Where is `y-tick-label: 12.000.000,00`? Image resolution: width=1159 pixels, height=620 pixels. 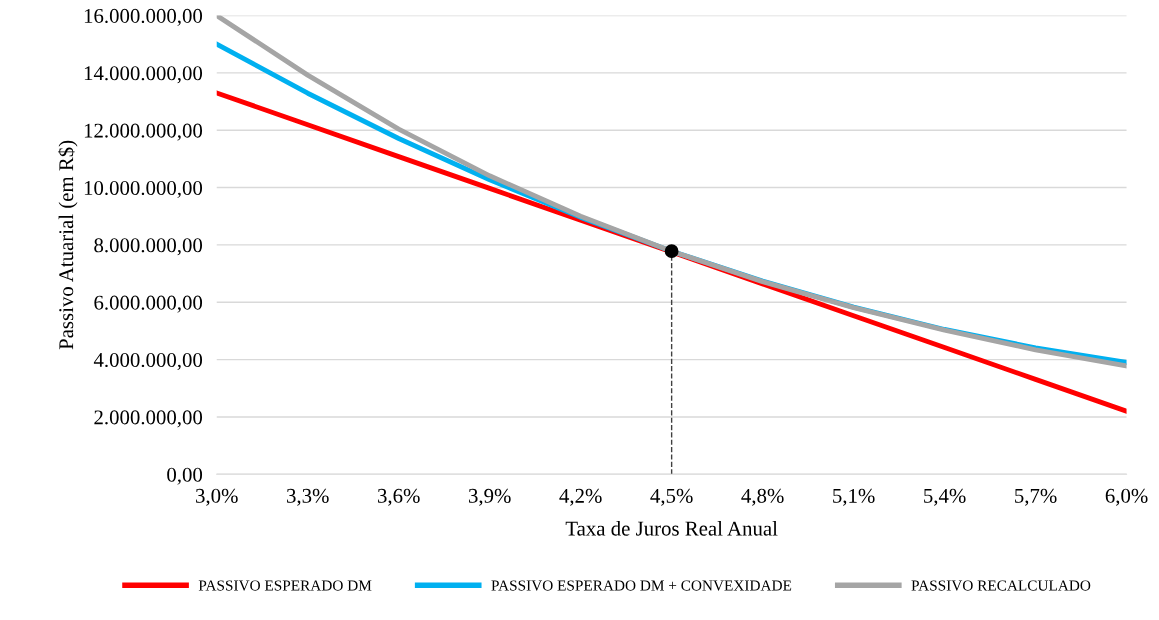
y-tick-label: 12.000.000,00 is located at coordinates (143, 132).